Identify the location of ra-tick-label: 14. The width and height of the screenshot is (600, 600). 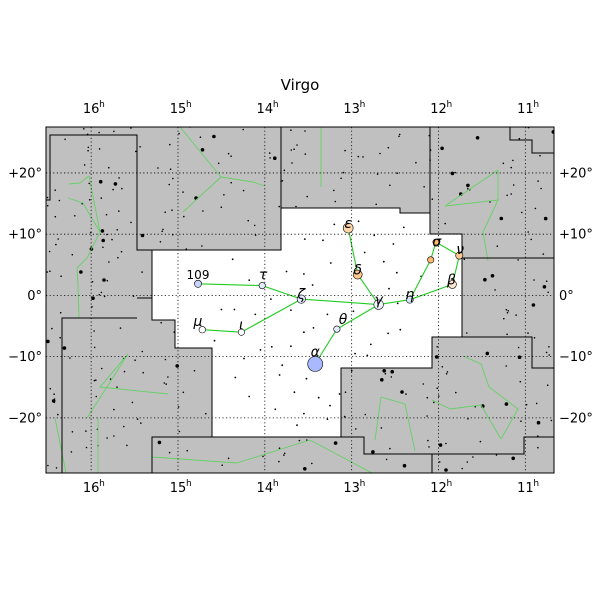
(265, 488).